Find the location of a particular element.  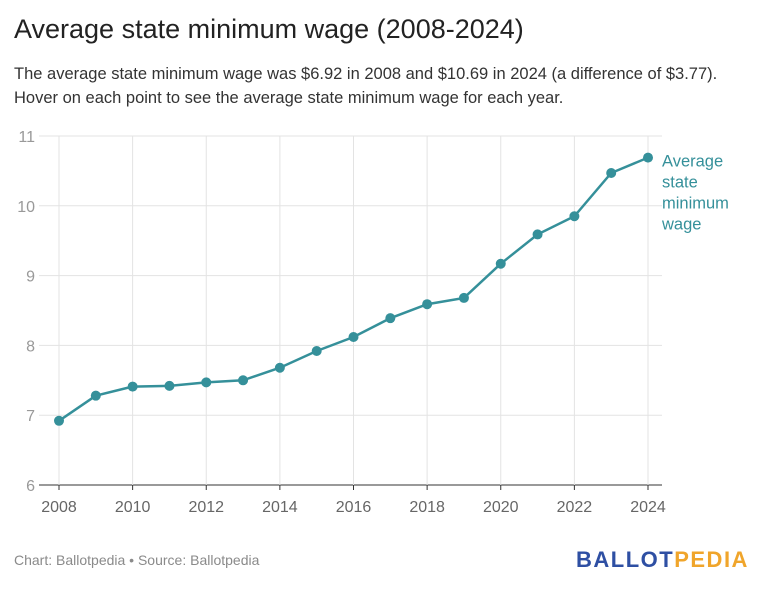

y-tick-label: 7 is located at coordinates (30, 416).